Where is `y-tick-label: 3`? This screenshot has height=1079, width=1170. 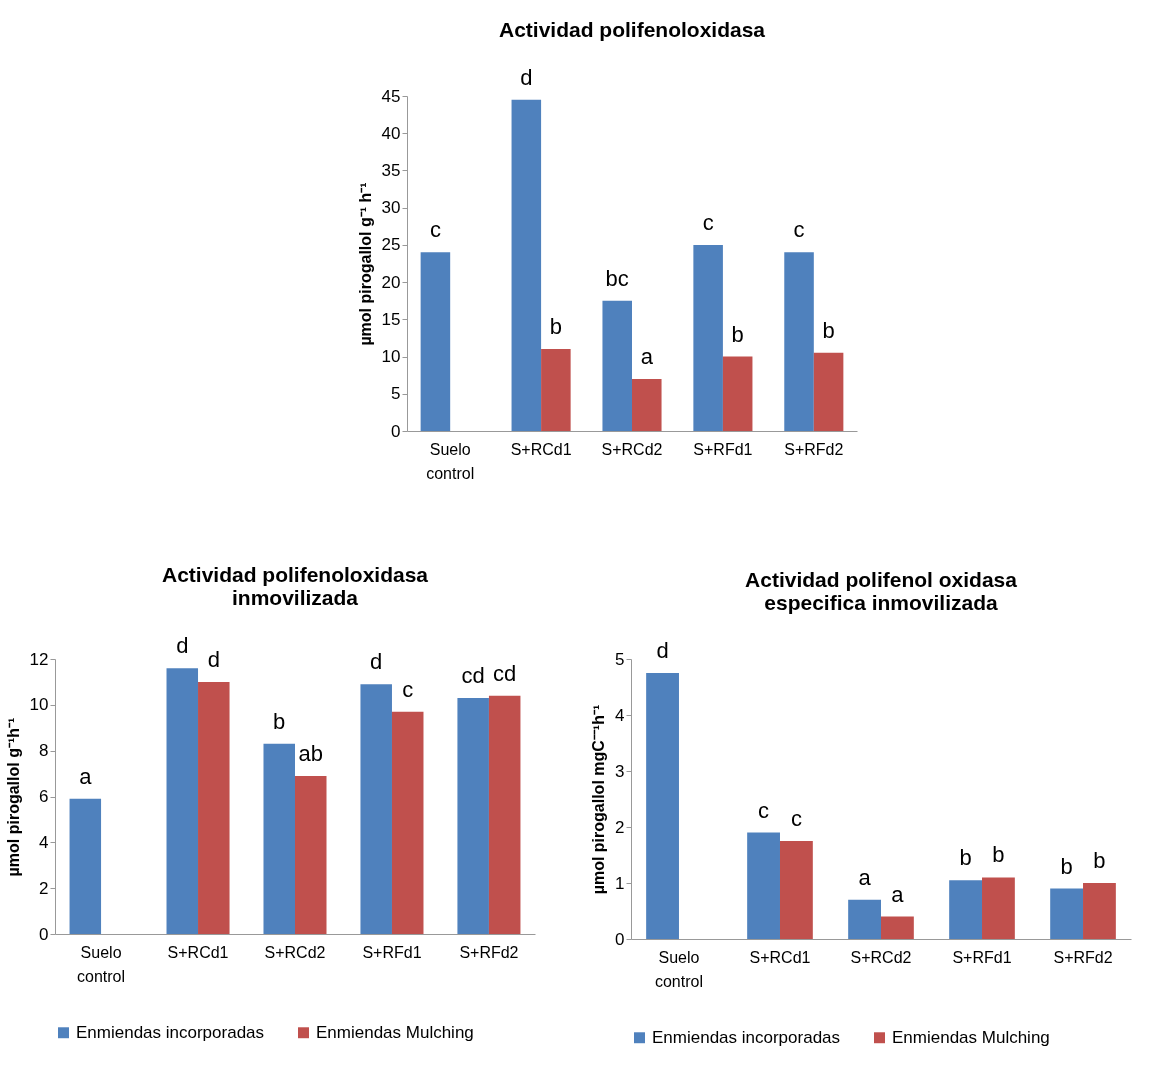 y-tick-label: 3 is located at coordinates (620, 771).